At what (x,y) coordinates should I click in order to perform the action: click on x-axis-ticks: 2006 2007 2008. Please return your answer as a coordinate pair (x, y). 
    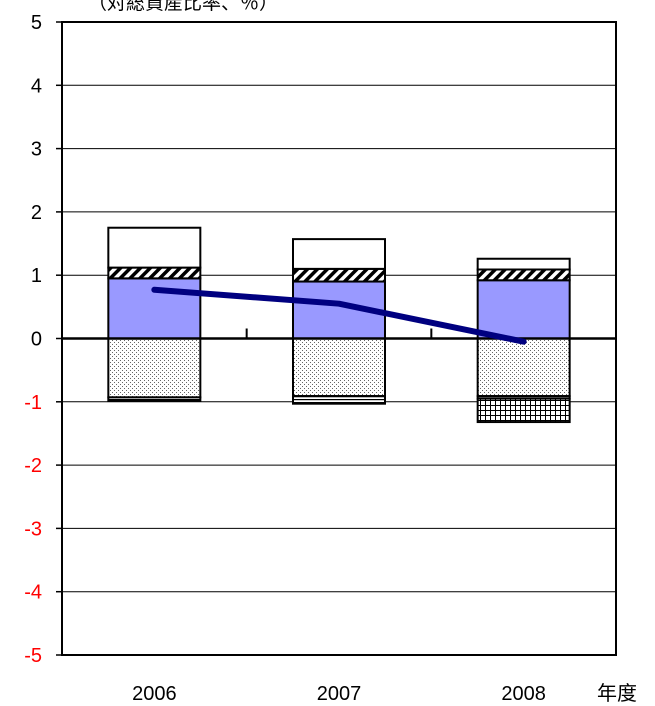
    Looking at the image, I should click on (339, 694).